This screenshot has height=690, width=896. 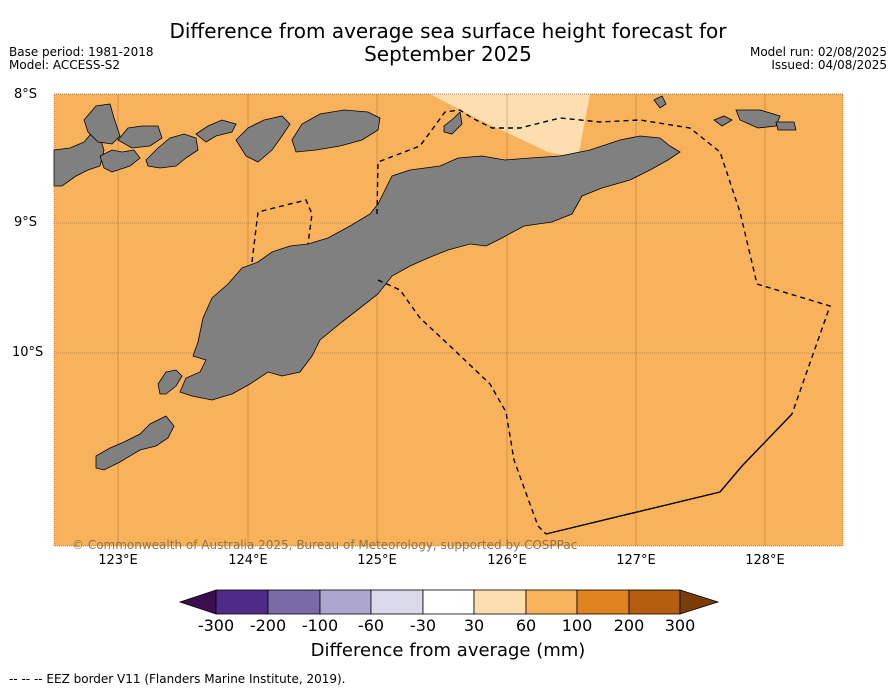 I want to click on colorbar, so click(x=449, y=602).